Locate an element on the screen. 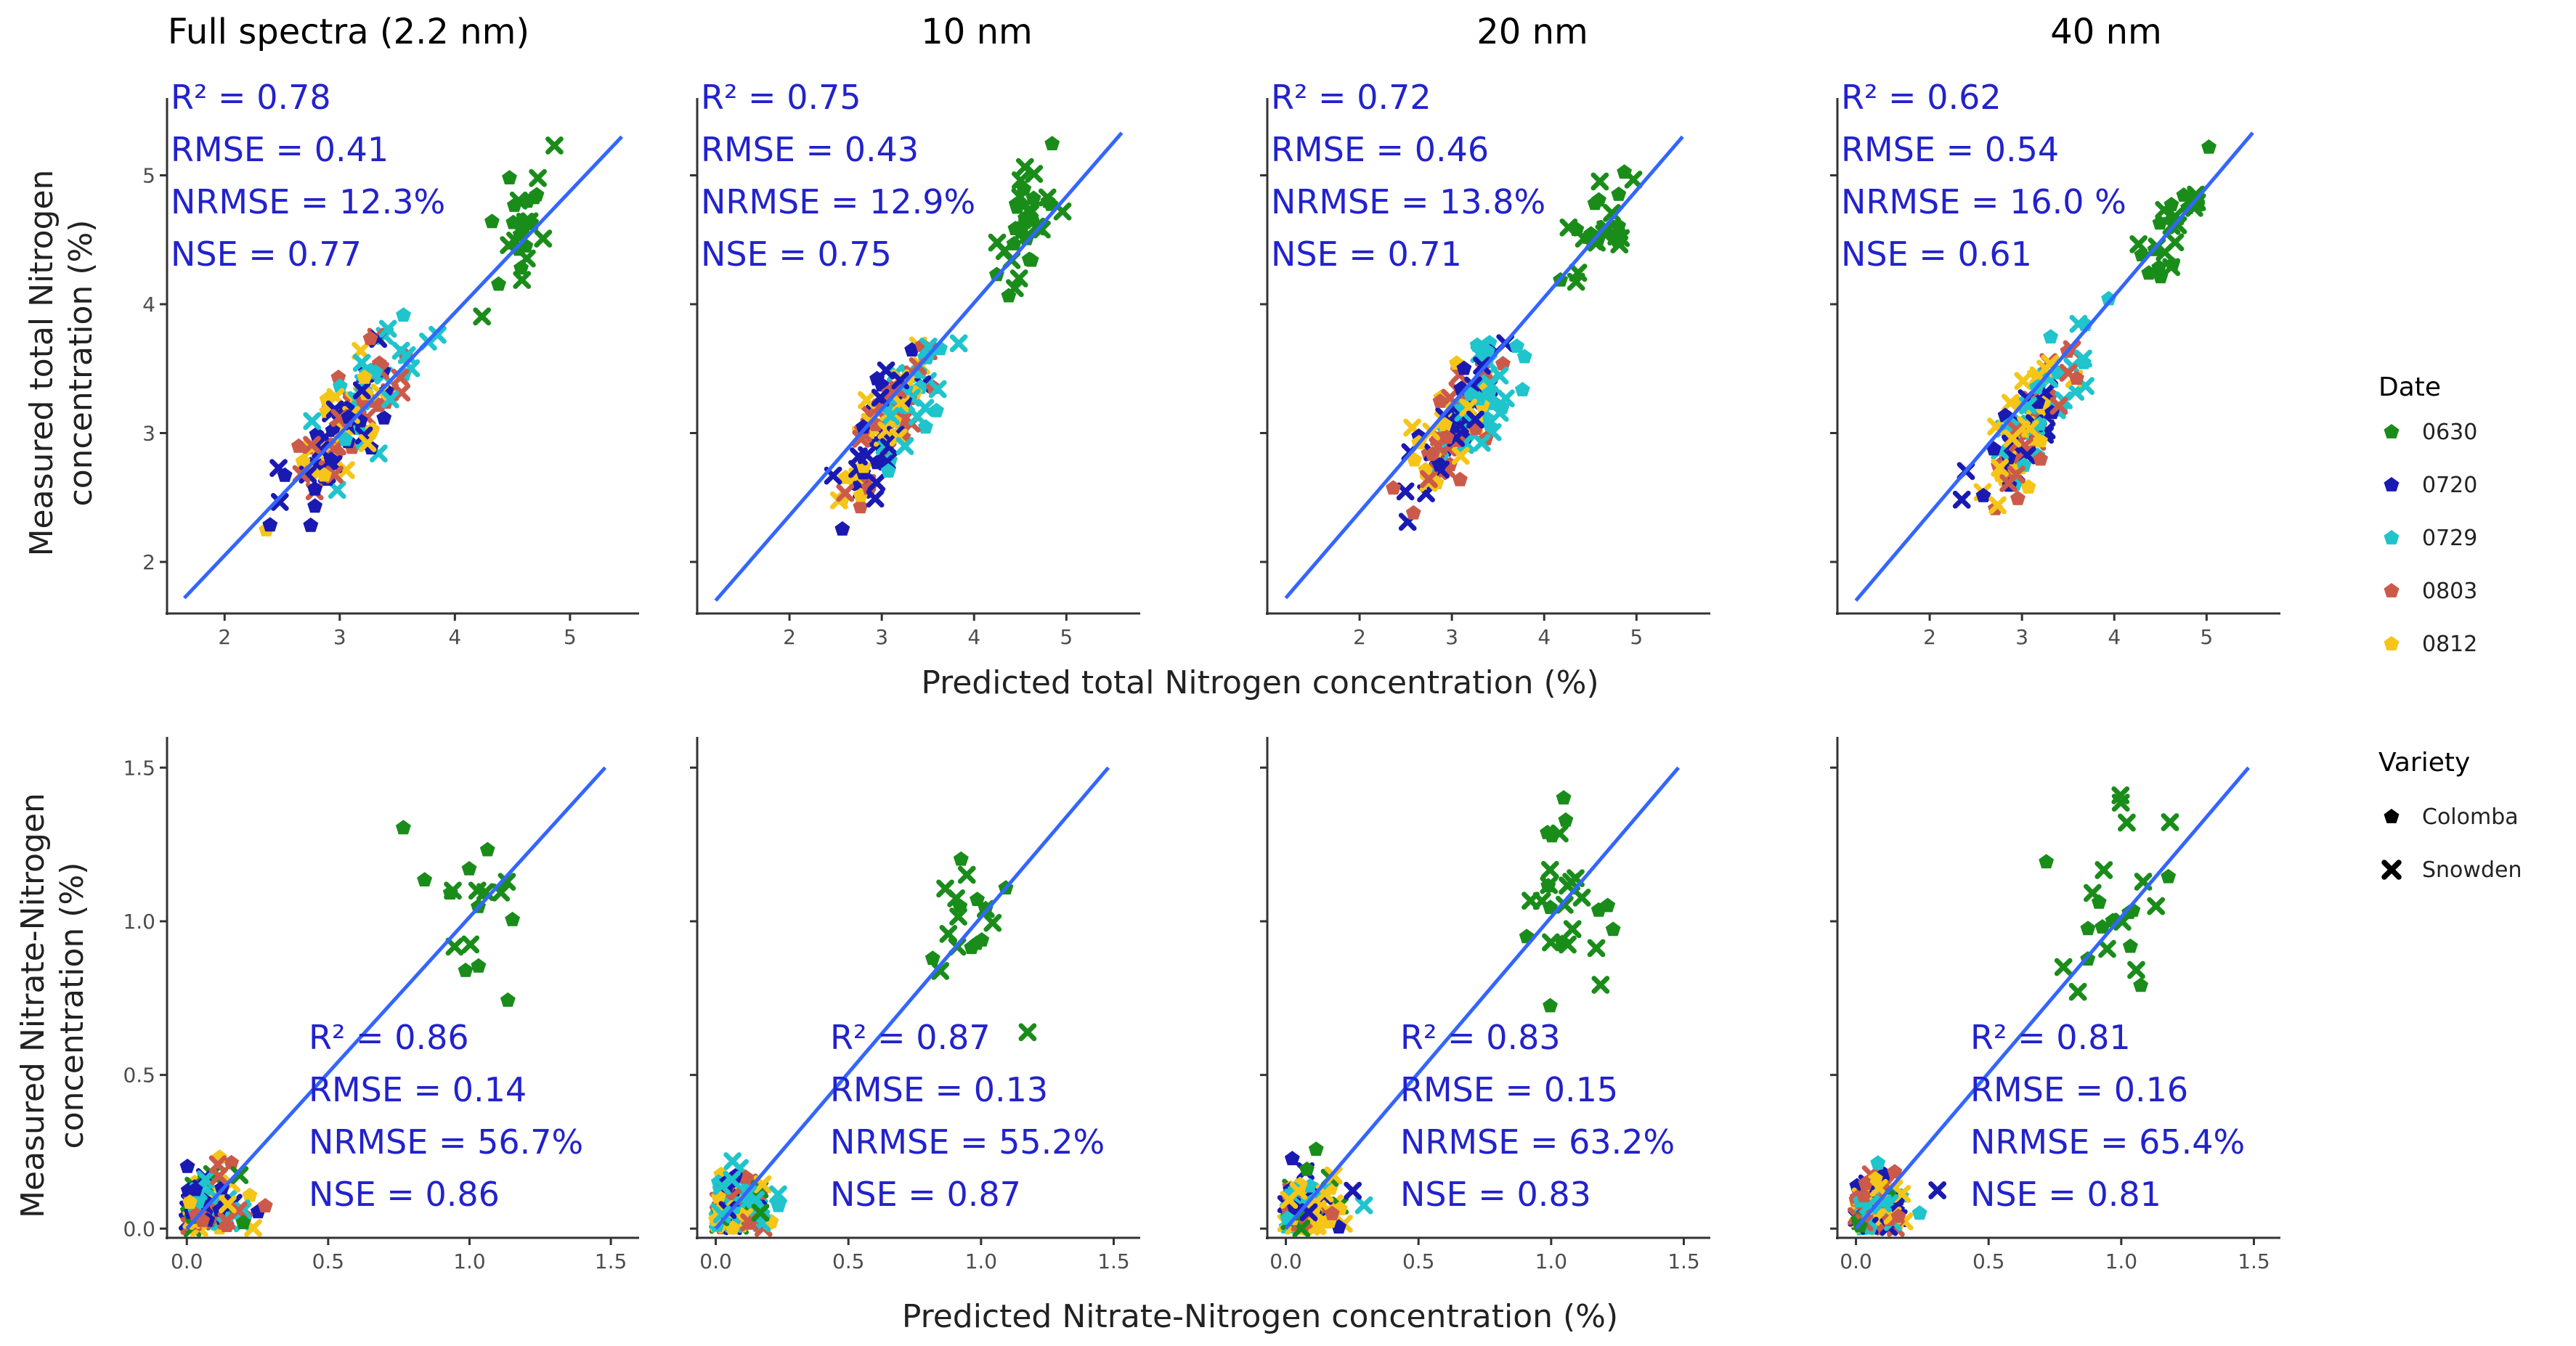 This screenshot has width=2576, height=1346. x-tick-label: 5 is located at coordinates (570, 637).